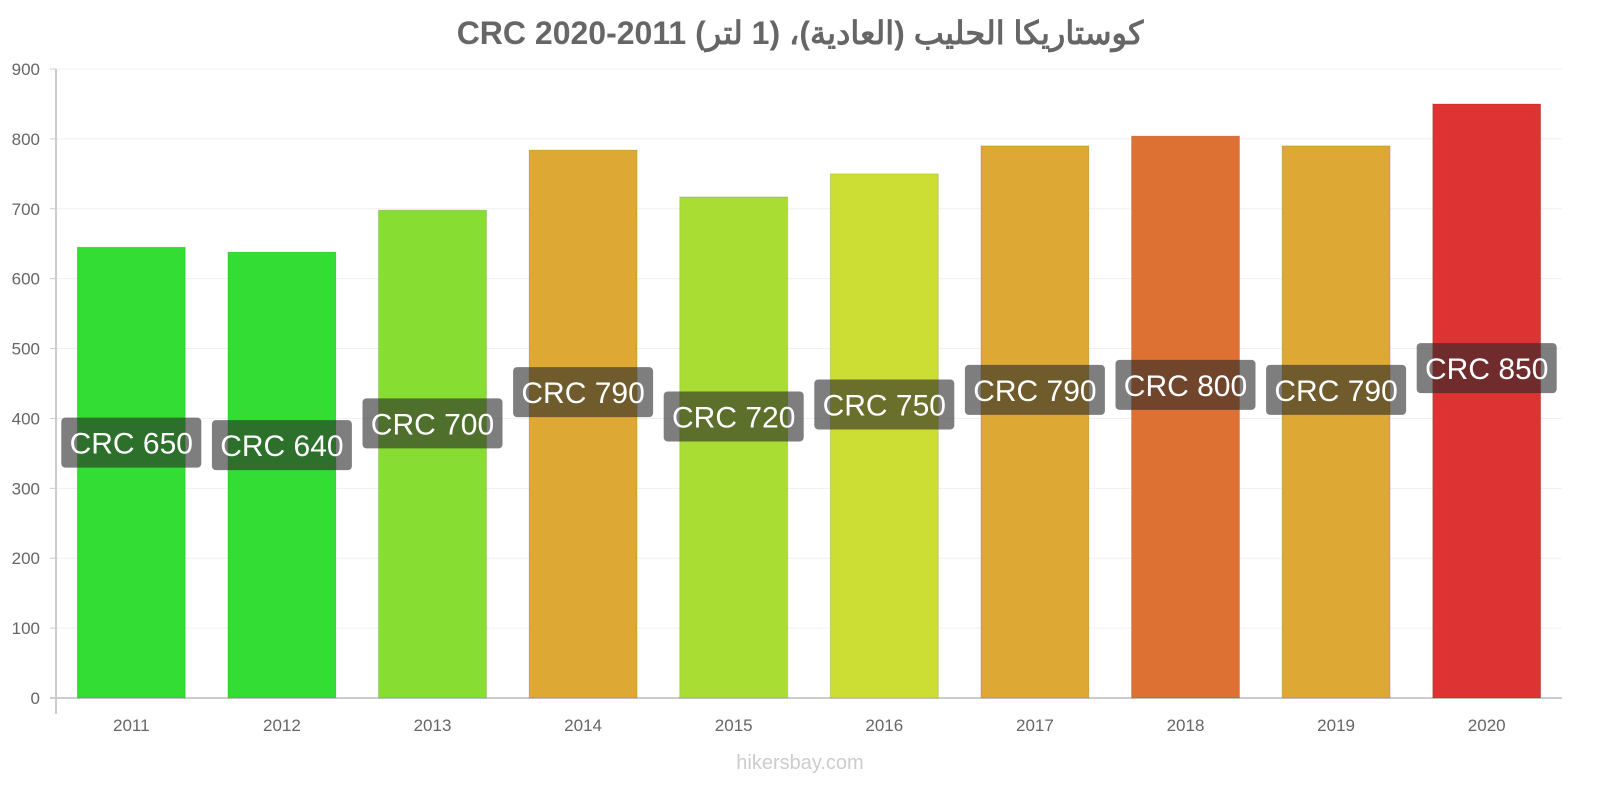  I want to click on data-label: CRC 800, so click(1185, 386).